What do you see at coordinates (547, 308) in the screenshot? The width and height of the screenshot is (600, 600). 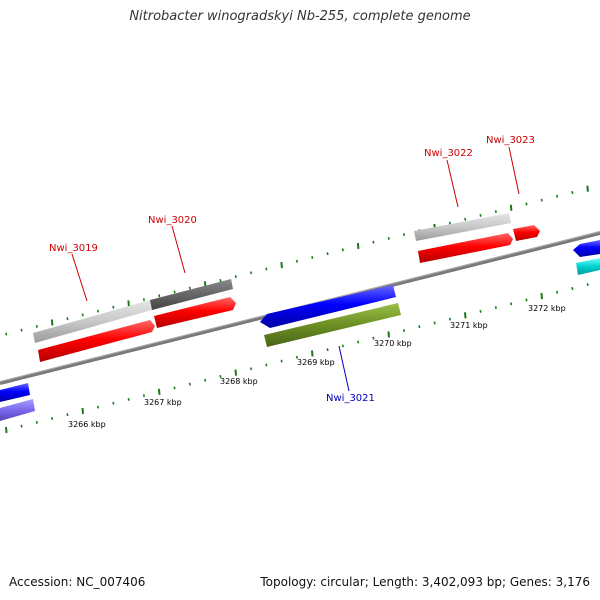 I see `scale-label-3272: 3272 kbp` at bounding box center [547, 308].